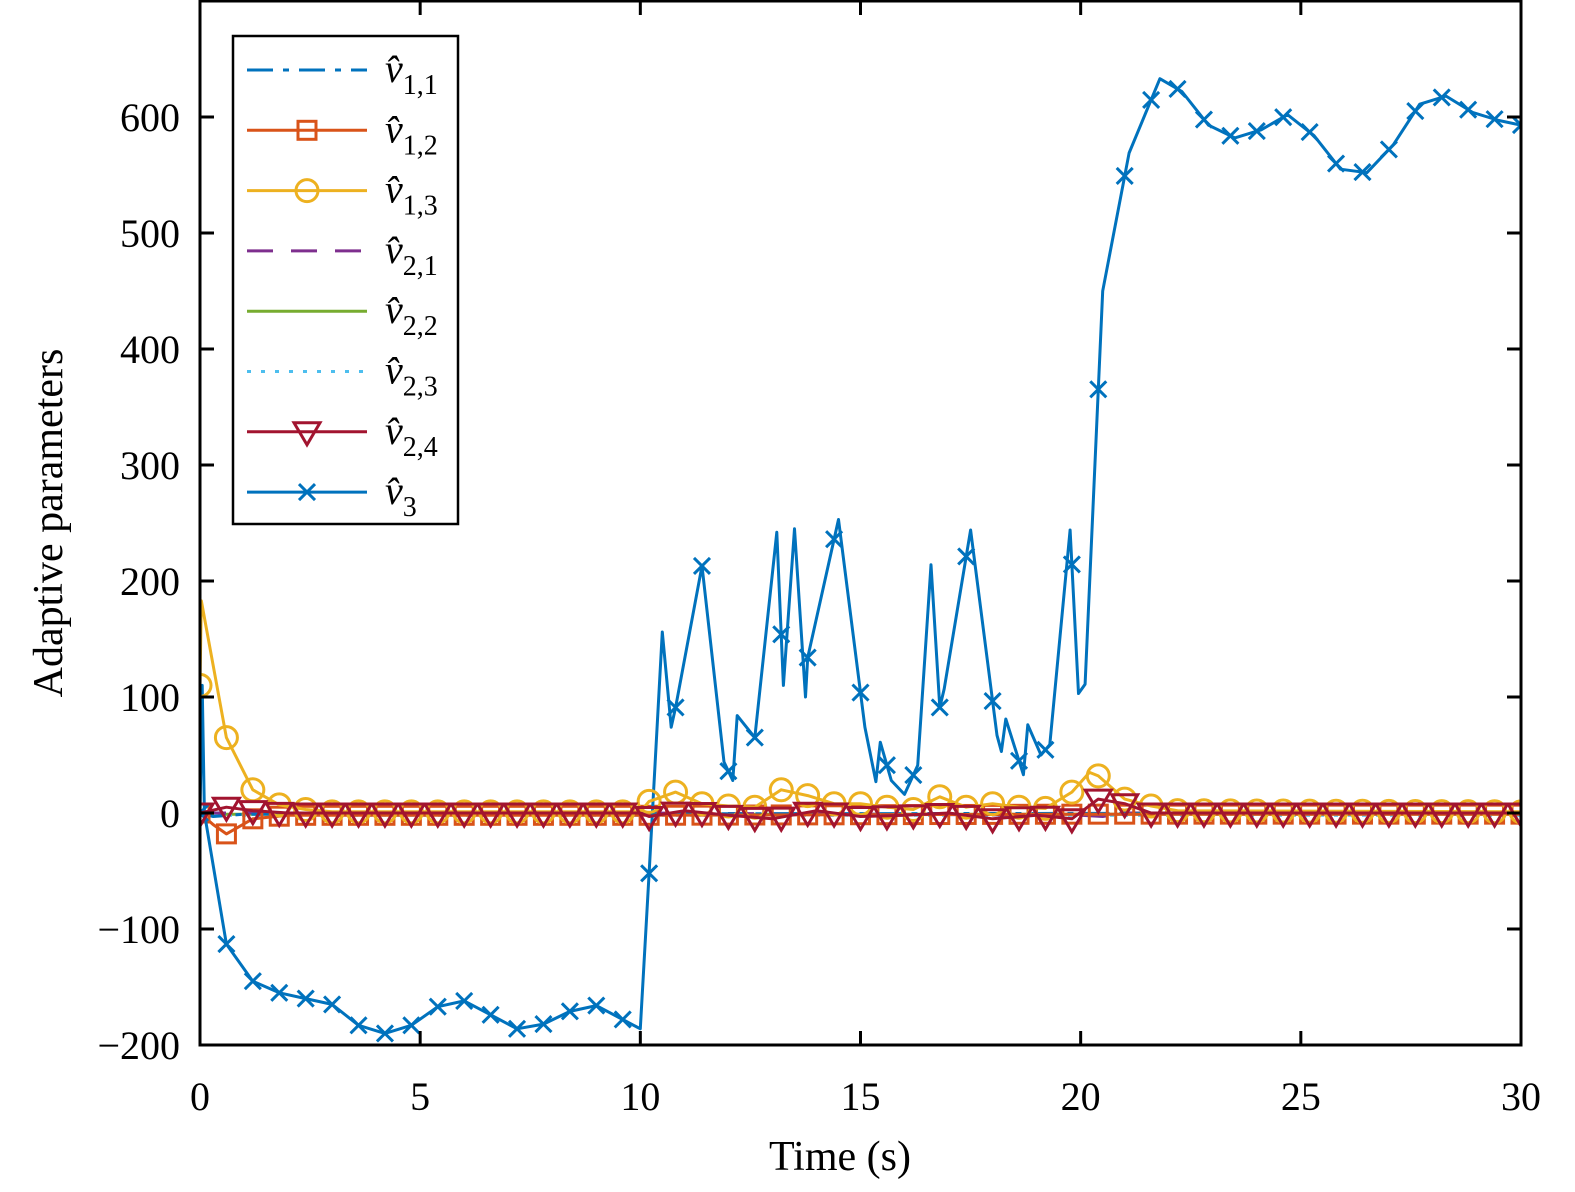 This screenshot has width=1575, height=1192. What do you see at coordinates (342, 254) in the screenshot?
I see `legend-entry: v̂2,1` at bounding box center [342, 254].